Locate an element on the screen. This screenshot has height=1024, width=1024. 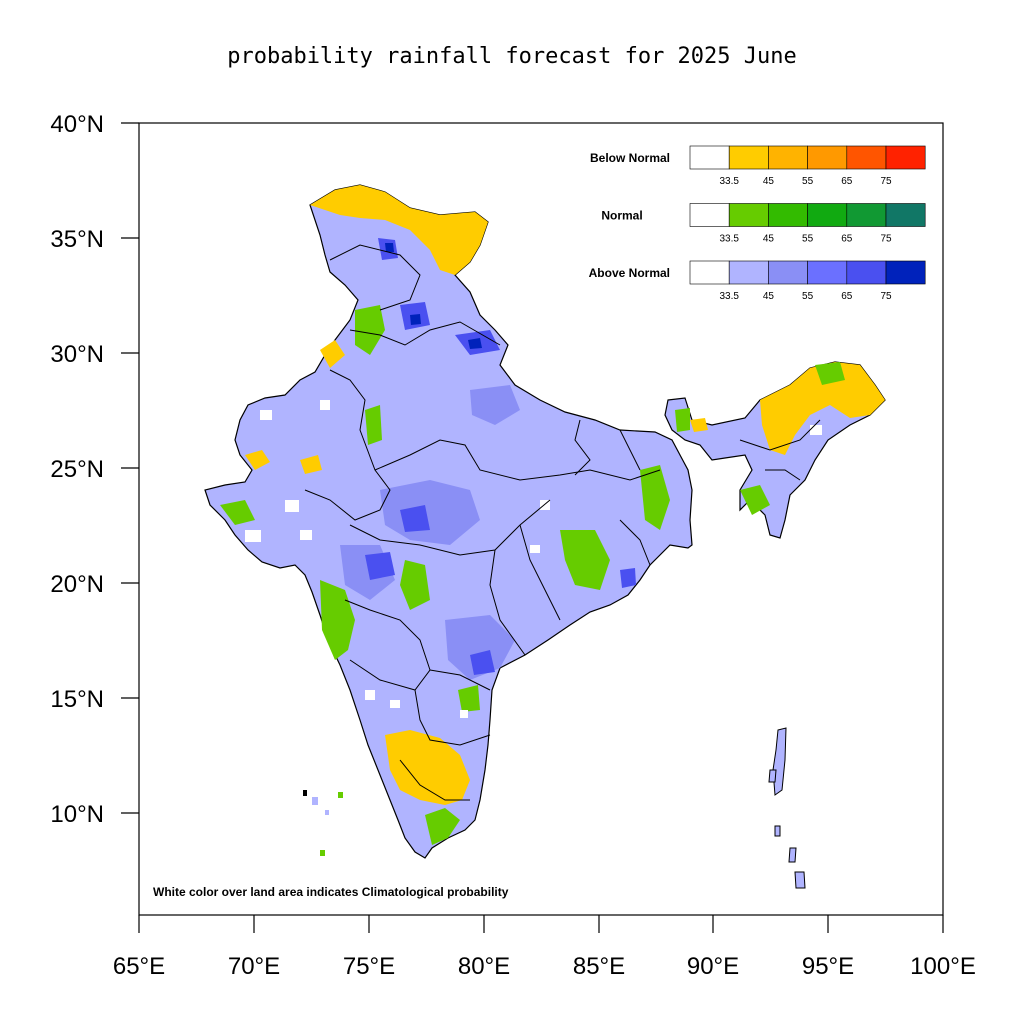
lat-label-10: 10°N is located at coordinates (77, 814).